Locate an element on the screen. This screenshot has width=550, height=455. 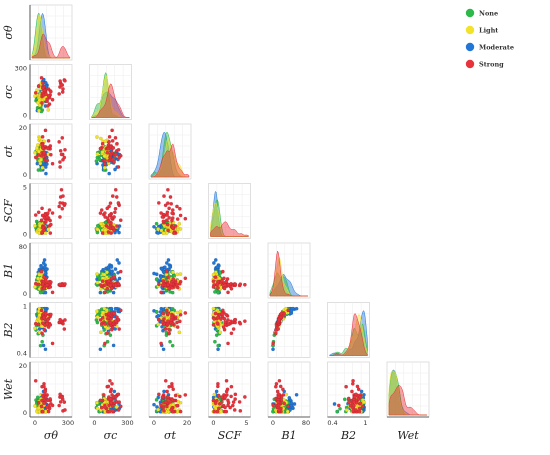
y-axis-label: σθ is located at coordinates (8, 32).